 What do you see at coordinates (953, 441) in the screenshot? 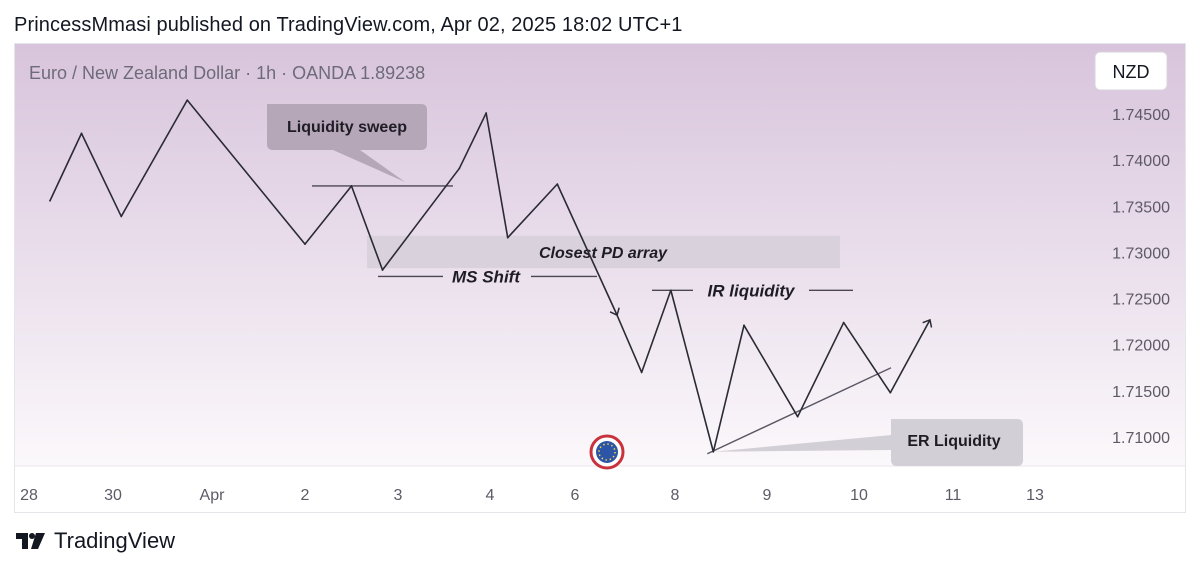
I see `er-liquidity-label: ER Liquidity` at bounding box center [953, 441].